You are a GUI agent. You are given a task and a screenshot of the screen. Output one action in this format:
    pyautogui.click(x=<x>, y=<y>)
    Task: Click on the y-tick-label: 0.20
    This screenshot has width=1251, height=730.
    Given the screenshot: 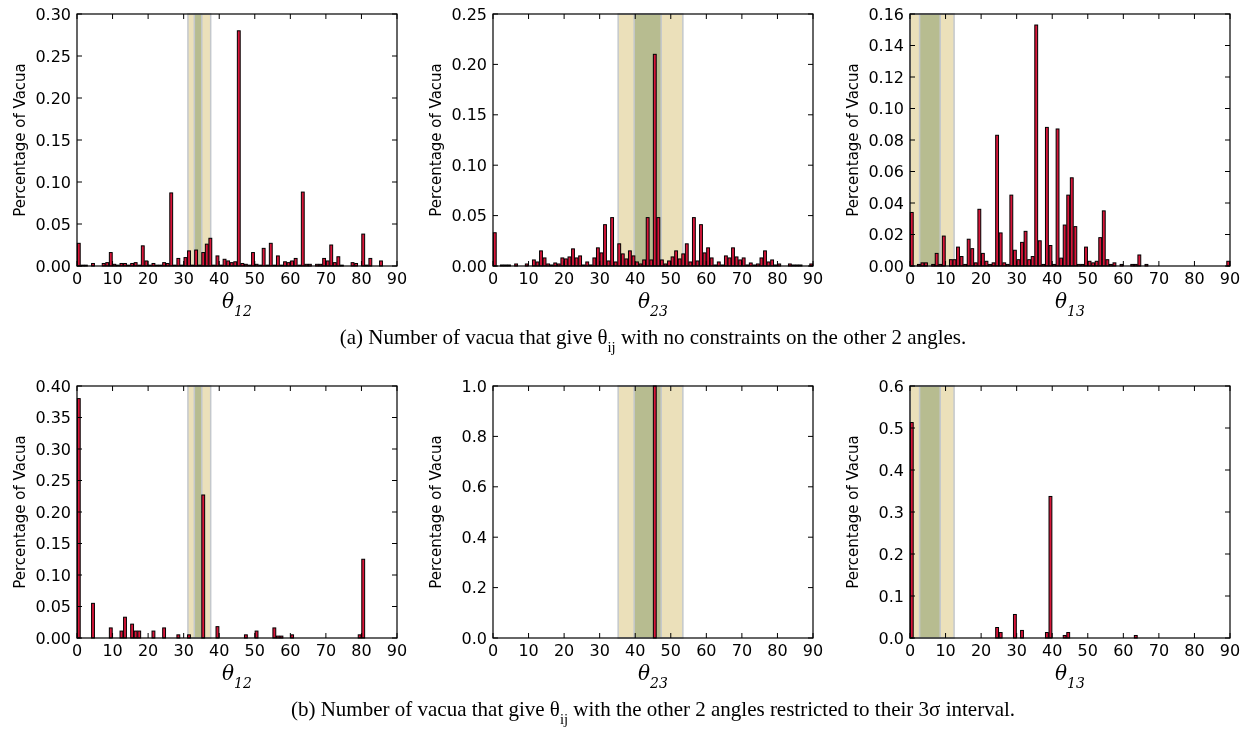 What is the action you would take?
    pyautogui.click(x=469, y=64)
    